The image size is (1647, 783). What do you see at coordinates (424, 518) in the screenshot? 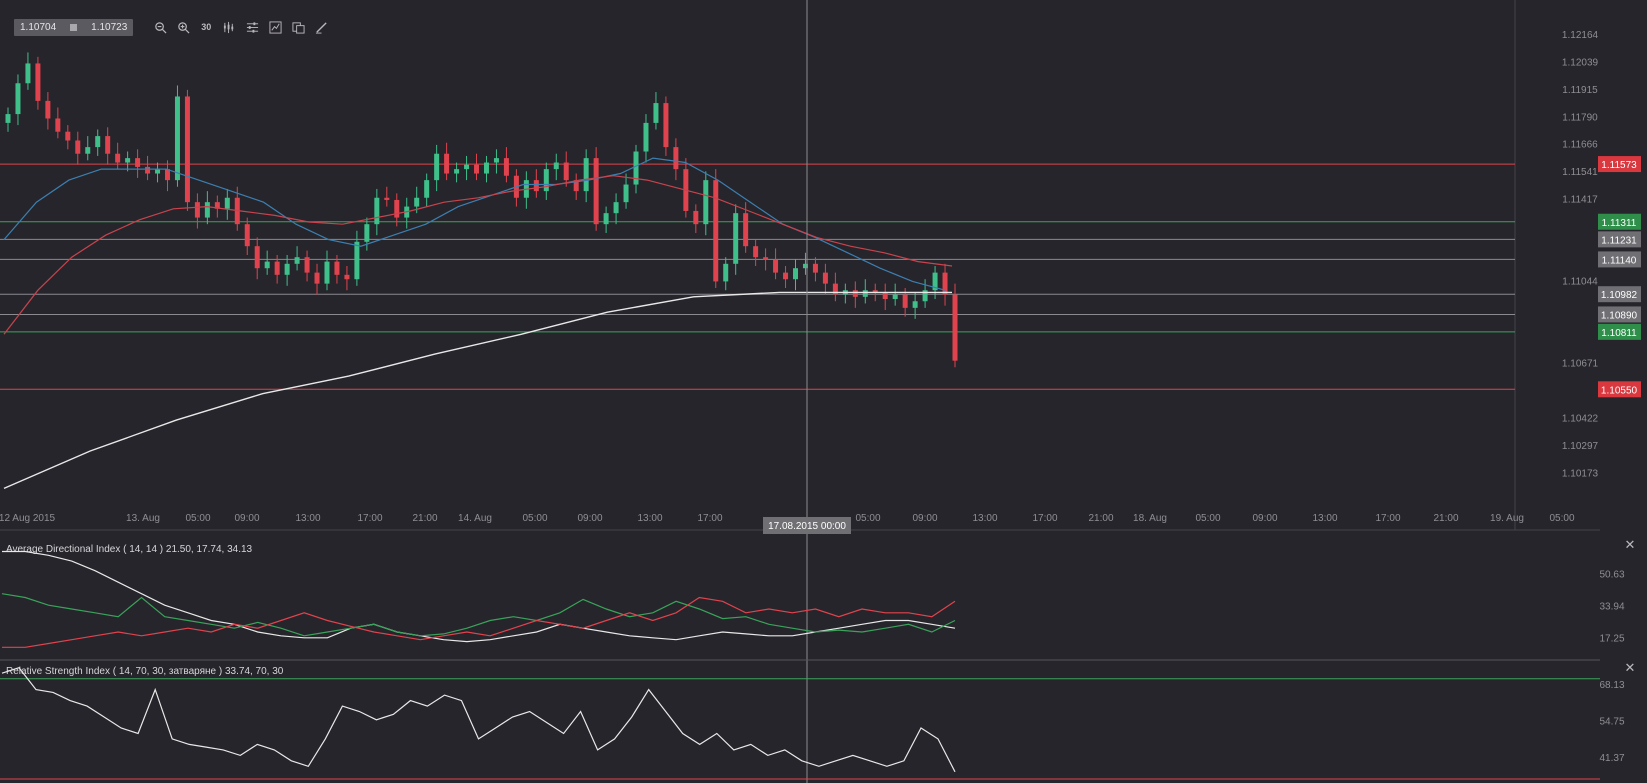
I see `time-tick-label: 21:00` at bounding box center [424, 518].